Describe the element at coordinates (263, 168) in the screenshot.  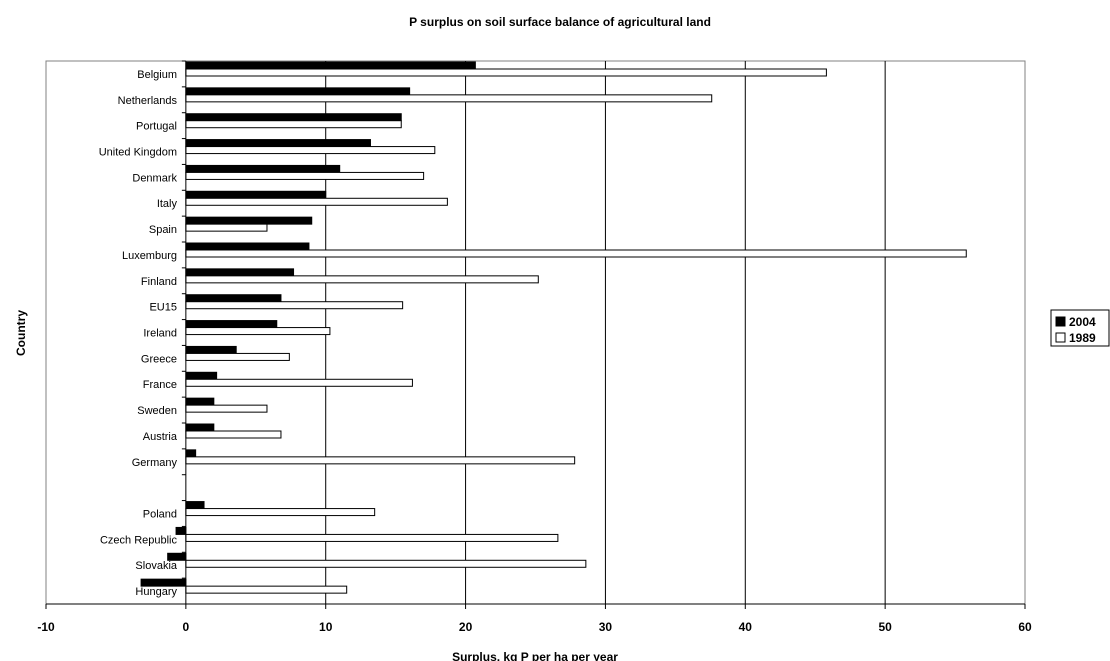
I see `bar-2004-denmark` at that location.